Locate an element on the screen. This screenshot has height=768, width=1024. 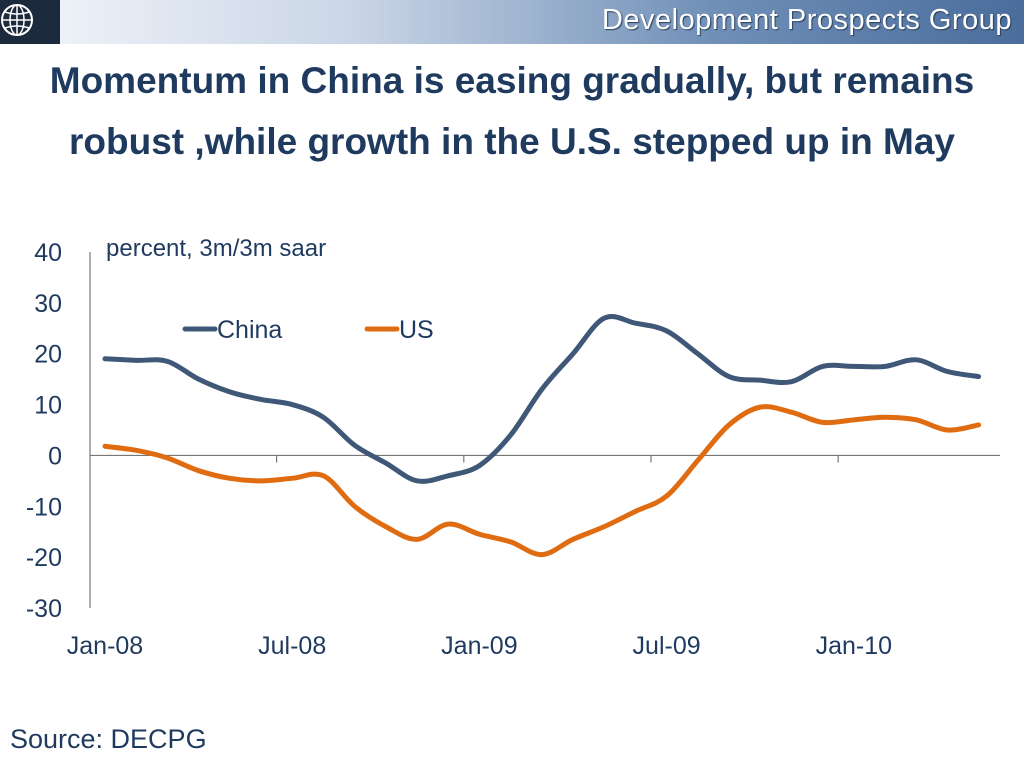
globe-icon is located at coordinates (17, 20).